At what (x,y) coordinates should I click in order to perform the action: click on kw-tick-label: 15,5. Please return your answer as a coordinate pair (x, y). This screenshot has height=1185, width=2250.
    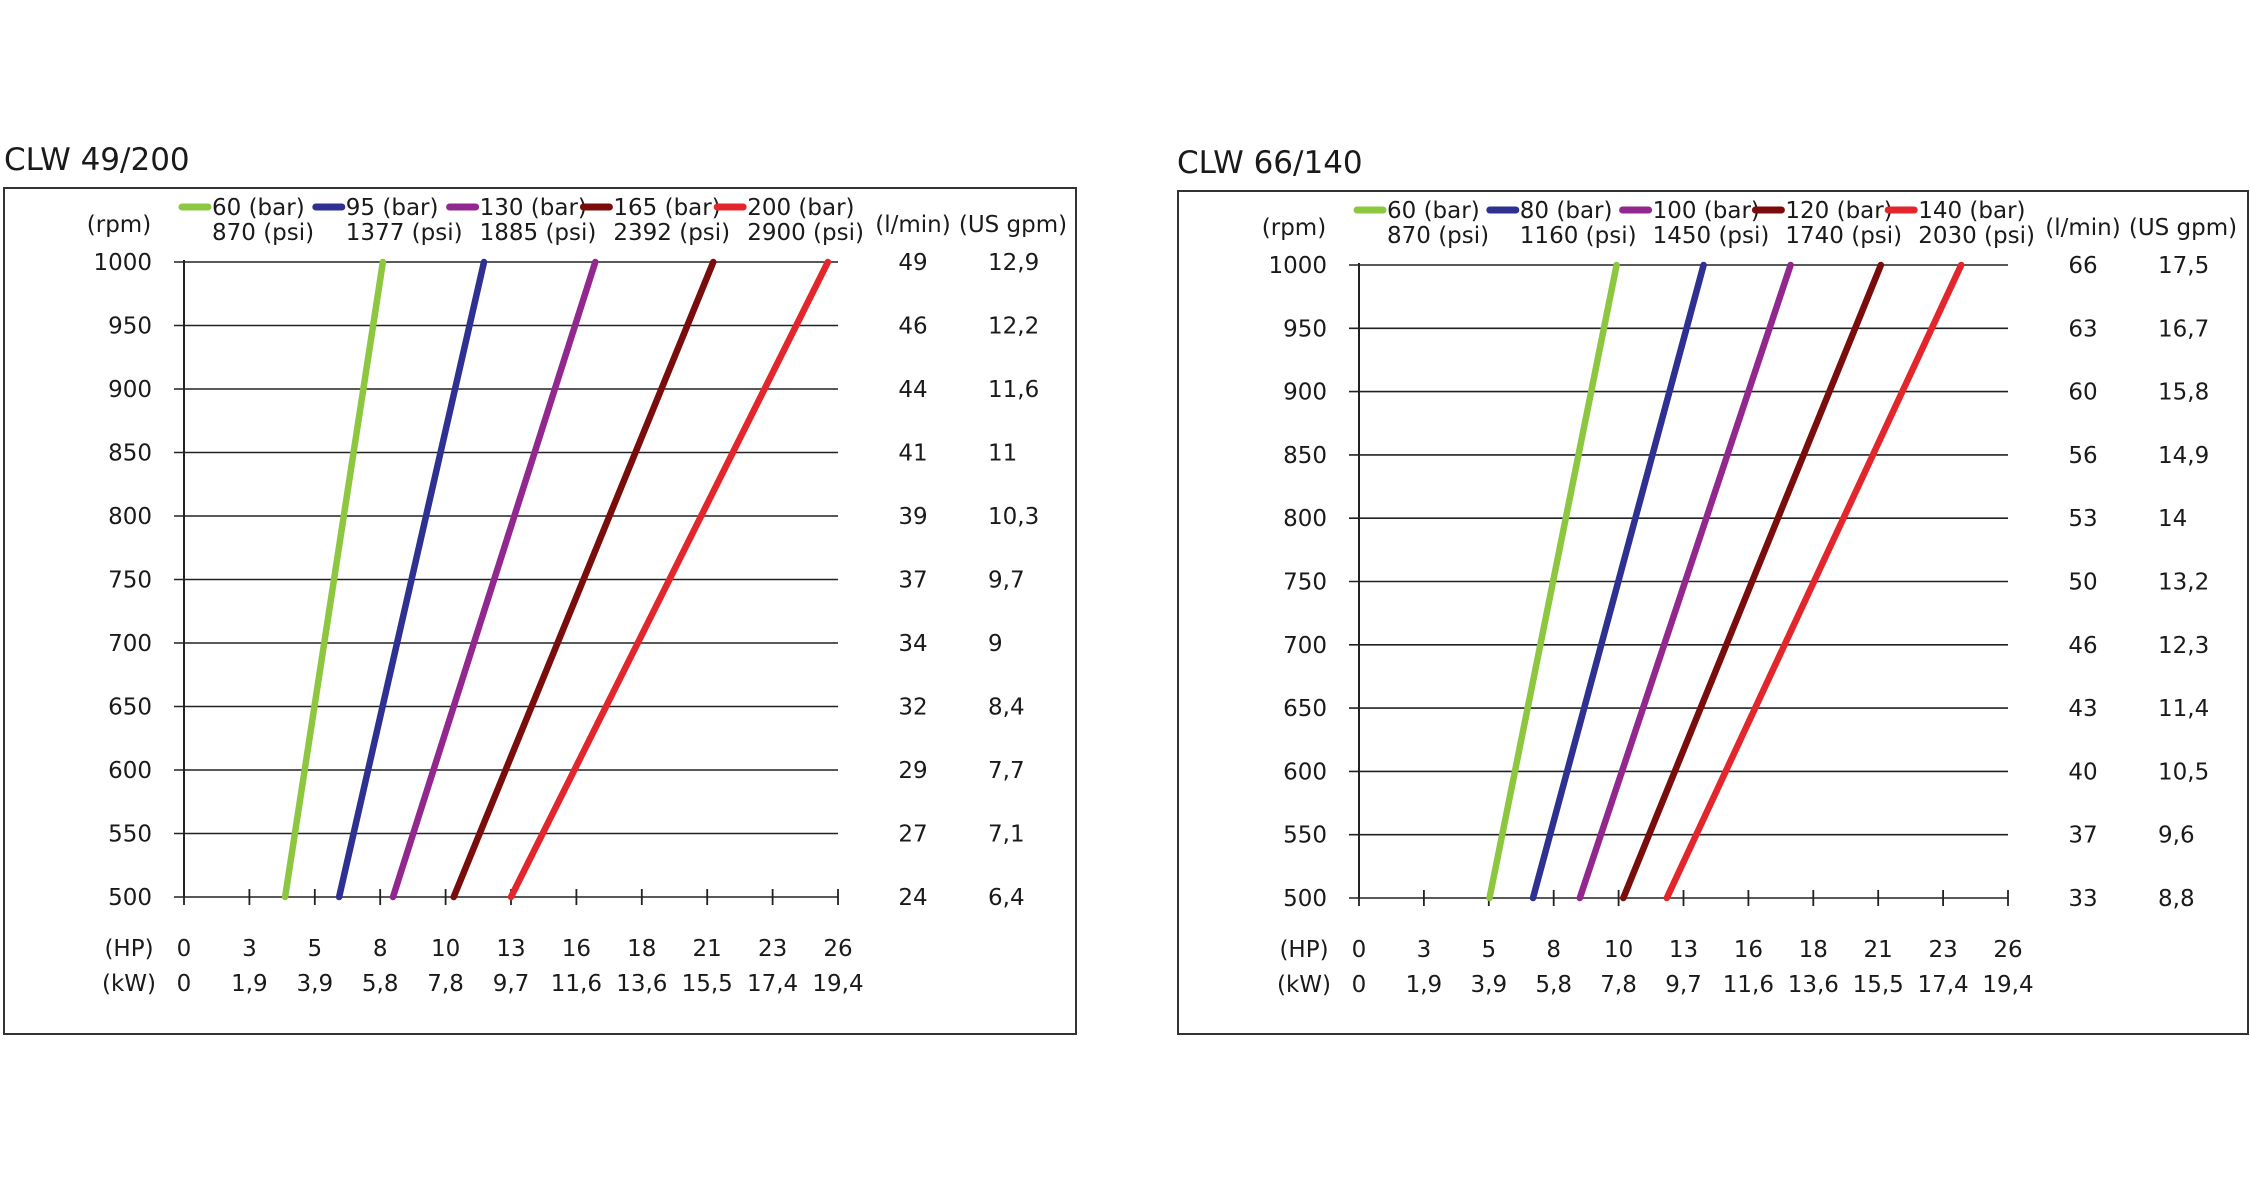
    Looking at the image, I should click on (707, 984).